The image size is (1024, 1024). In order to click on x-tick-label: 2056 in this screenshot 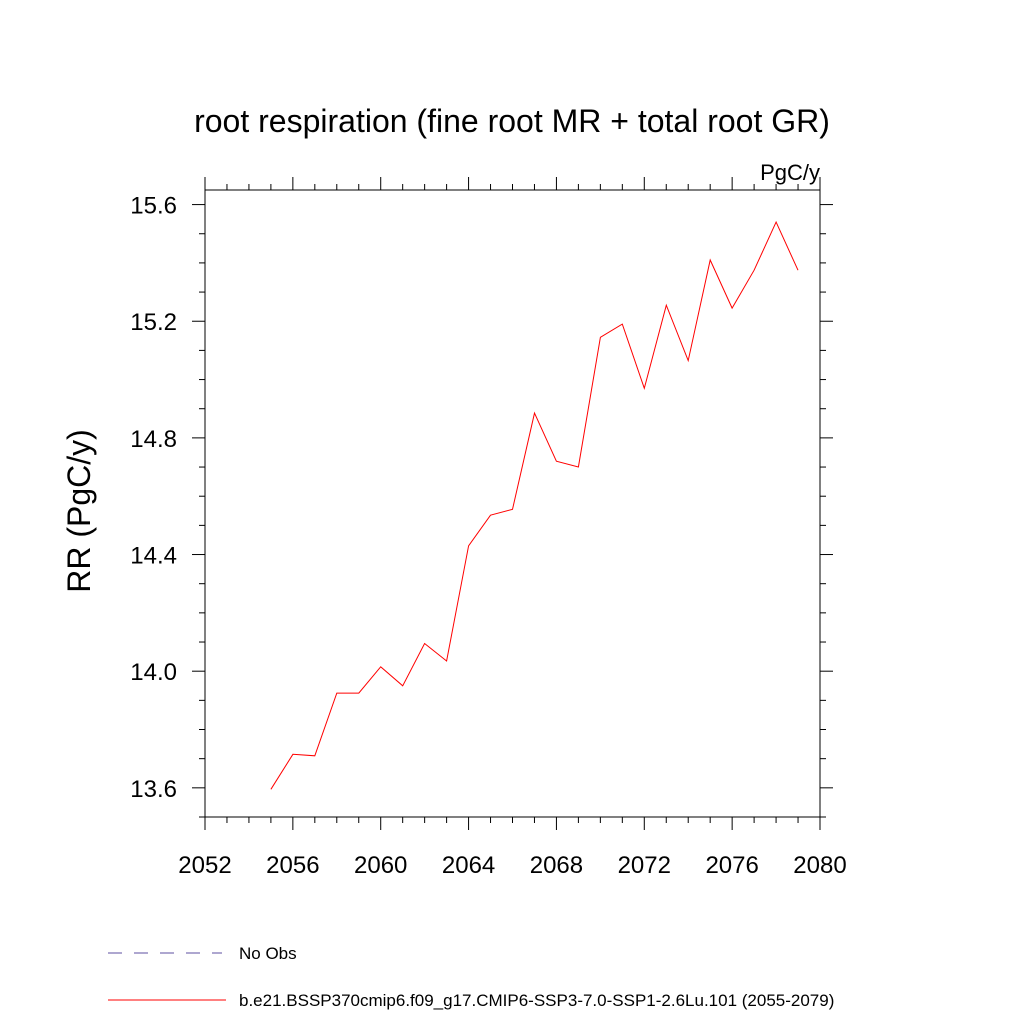, I will do `click(292, 865)`.